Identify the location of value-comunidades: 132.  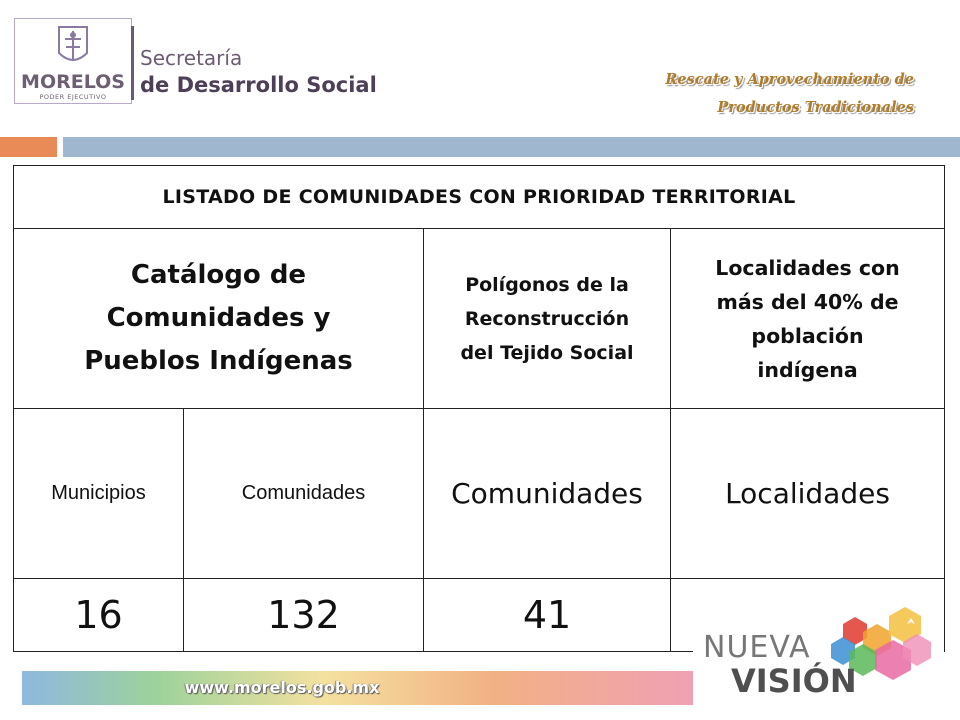
(303, 615).